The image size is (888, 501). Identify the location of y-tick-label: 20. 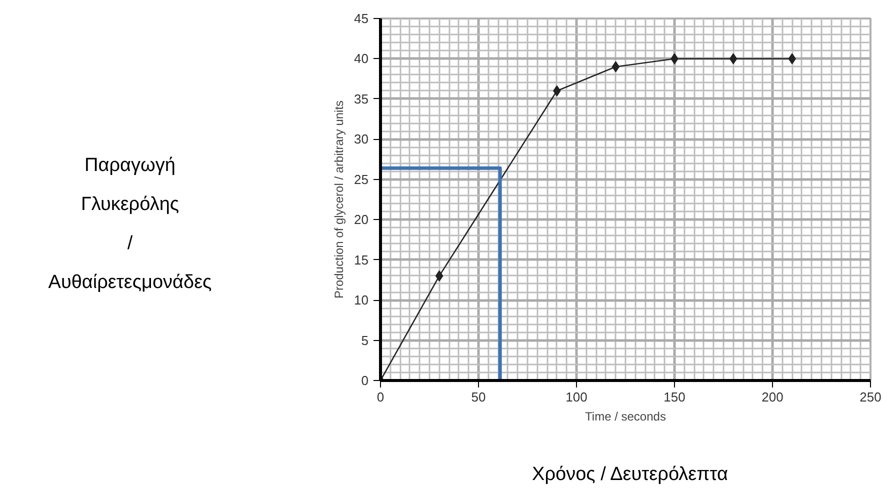
(361, 220).